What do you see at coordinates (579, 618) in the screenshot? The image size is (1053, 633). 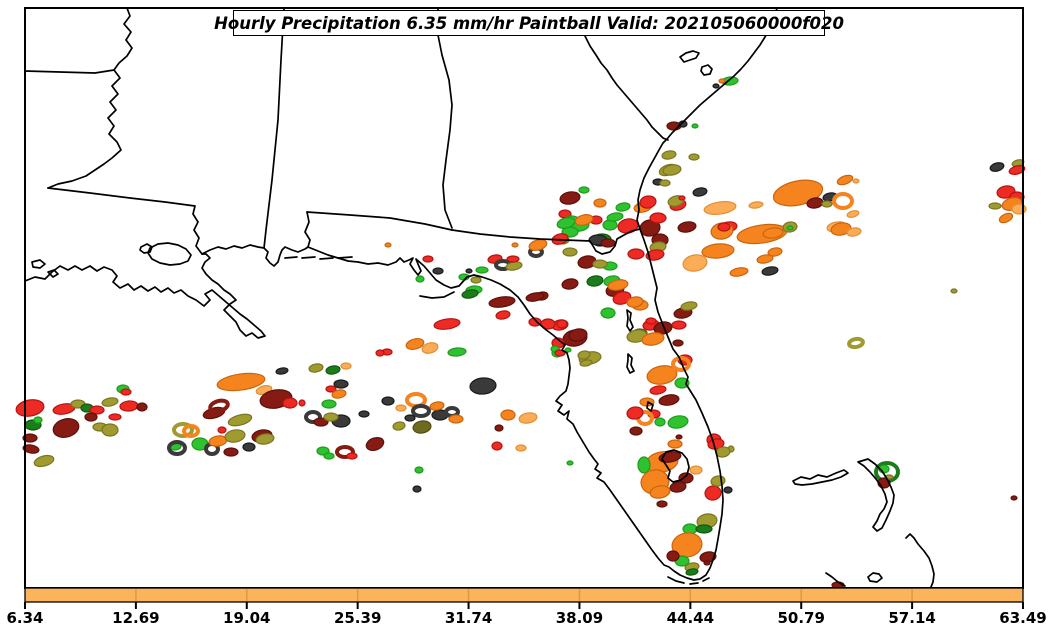 I see `colorbar-tick-label: 38.09` at bounding box center [579, 618].